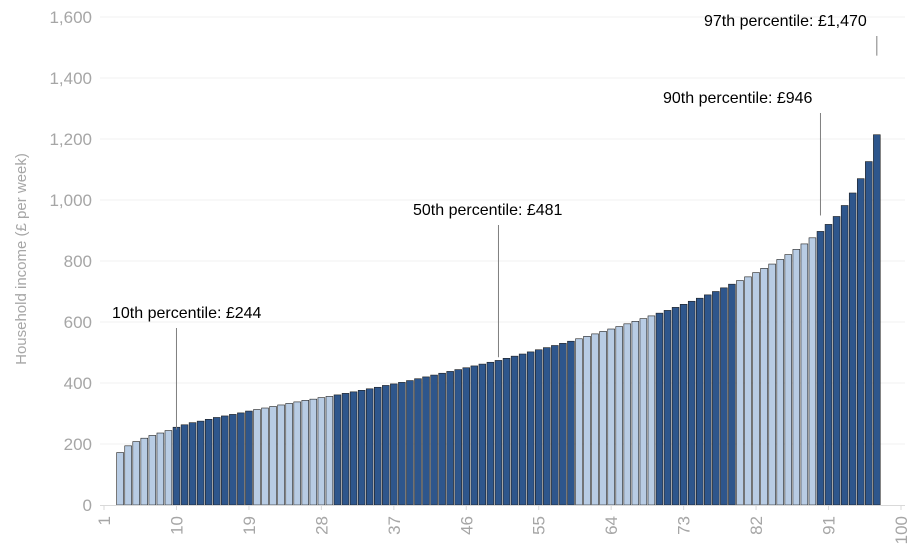 Image resolution: width=923 pixels, height=548 pixels. What do you see at coordinates (249, 525) in the screenshot?
I see `x-tick-label: 19` at bounding box center [249, 525].